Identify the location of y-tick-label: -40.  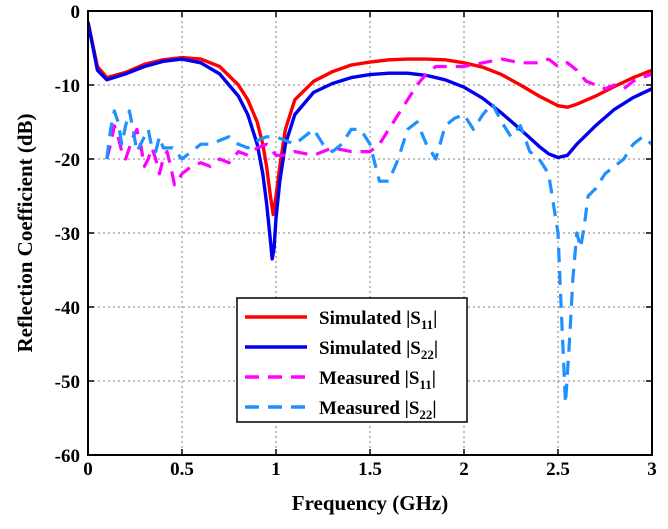
(67, 308).